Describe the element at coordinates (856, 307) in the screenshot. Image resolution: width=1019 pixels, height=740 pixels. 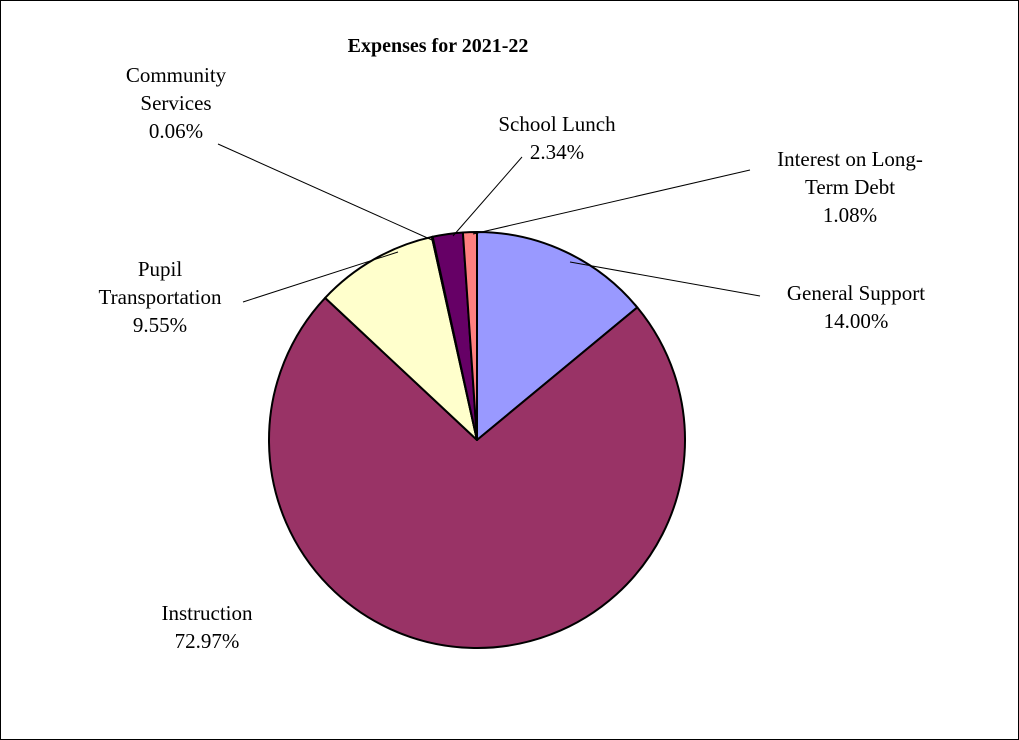
I see `slice-label: General Support 14.00%` at that location.